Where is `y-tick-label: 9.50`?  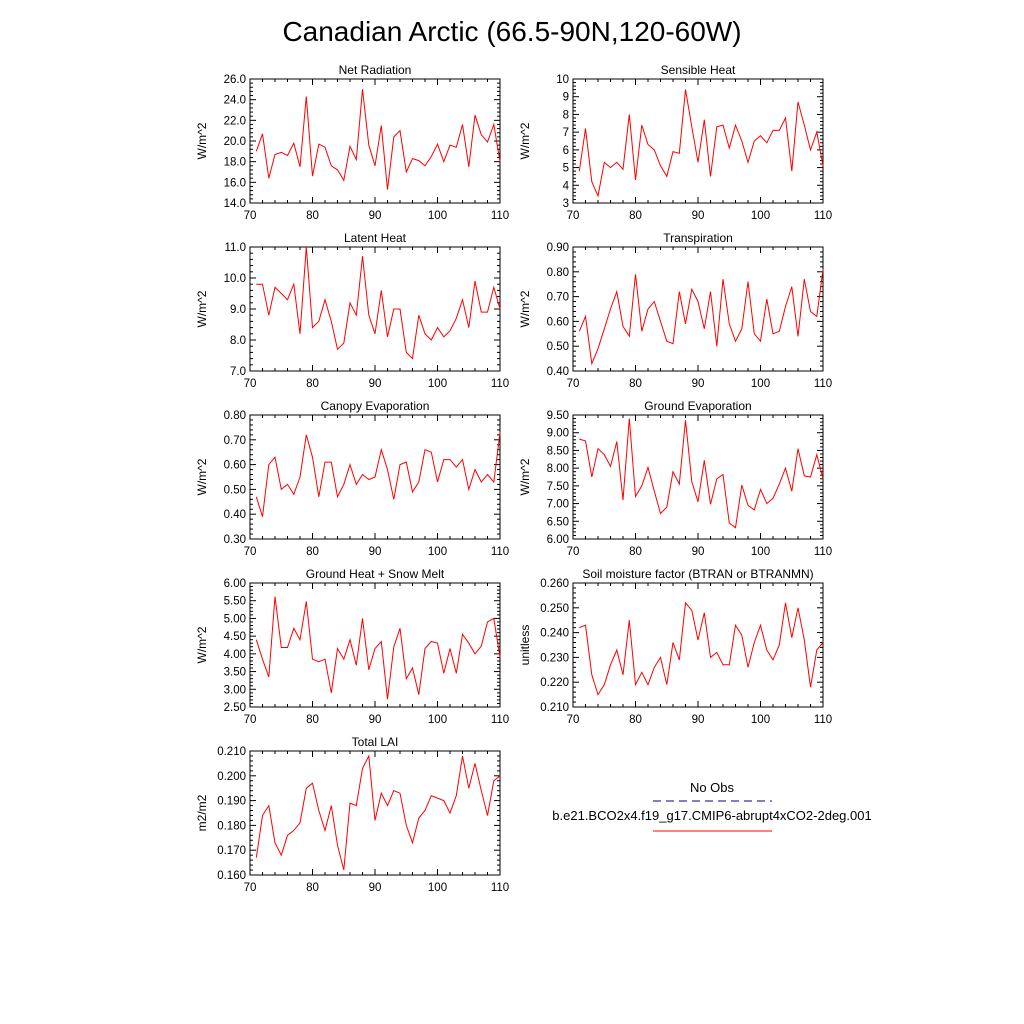
y-tick-label: 9.50 is located at coordinates (558, 416).